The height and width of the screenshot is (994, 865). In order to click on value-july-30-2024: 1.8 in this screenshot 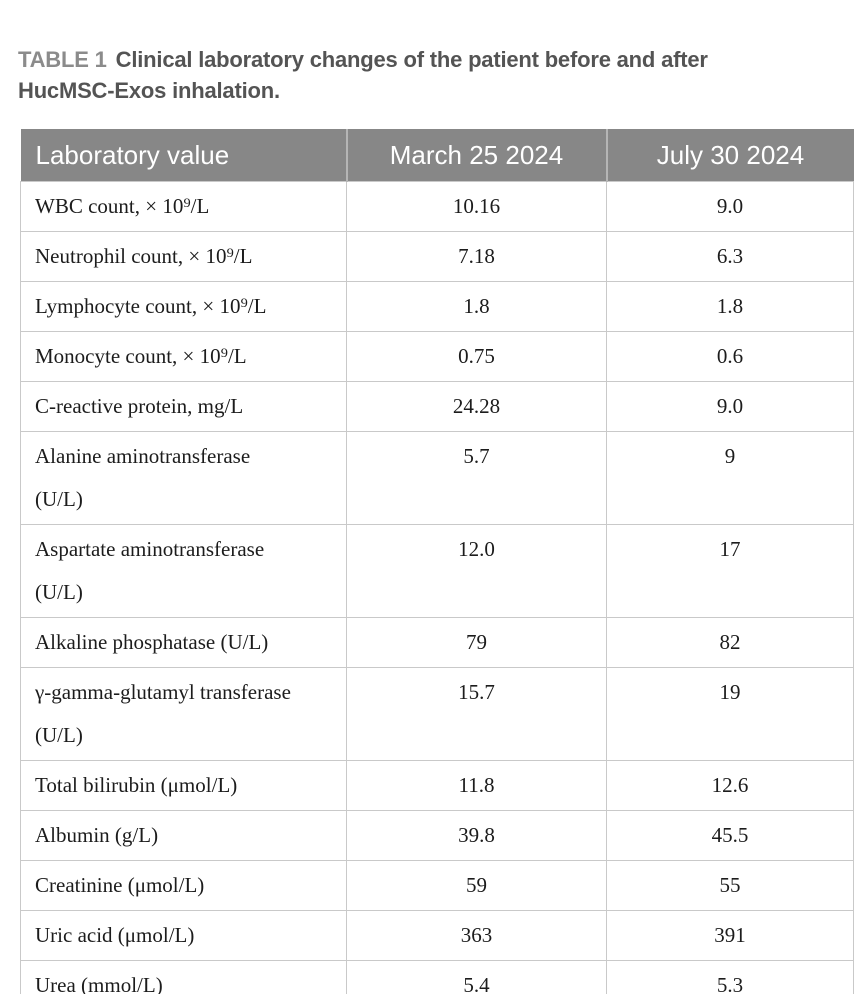, I will do `click(730, 306)`.